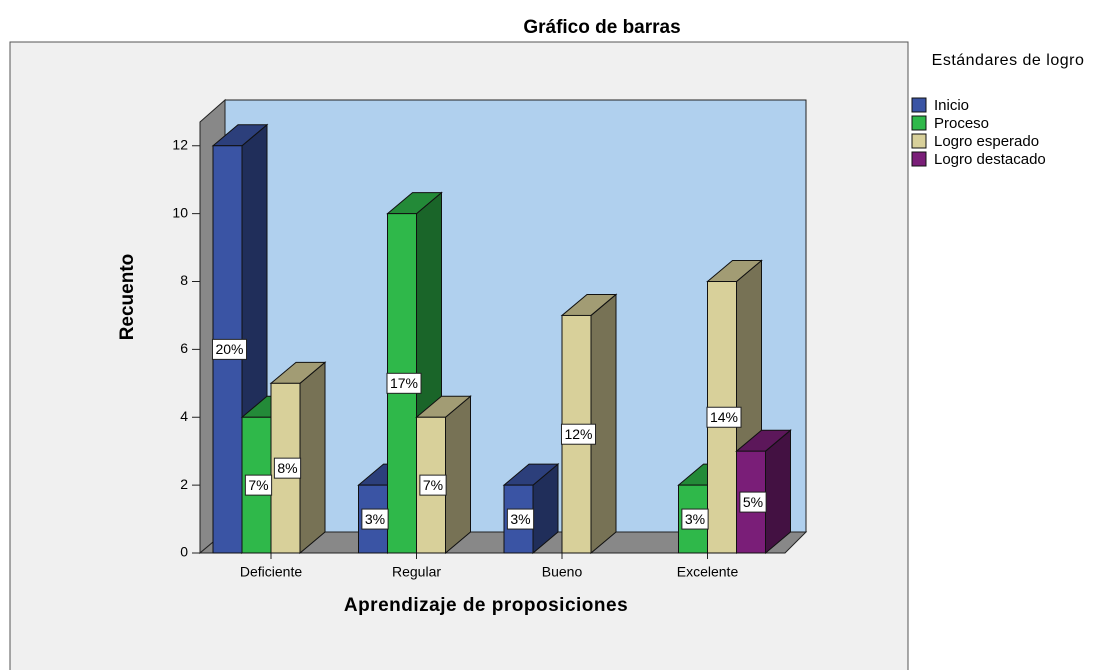  Describe the element at coordinates (1008, 60) in the screenshot. I see `legend-title: Estándares de logro` at that location.